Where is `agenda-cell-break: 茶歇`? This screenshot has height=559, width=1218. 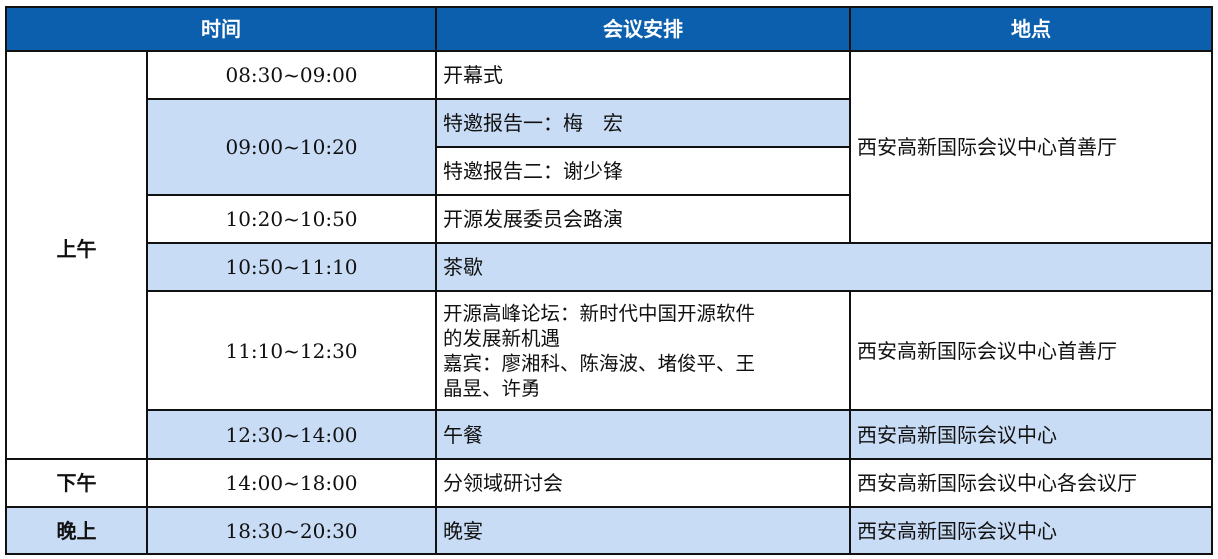 agenda-cell-break: 茶歇 is located at coordinates (824, 267).